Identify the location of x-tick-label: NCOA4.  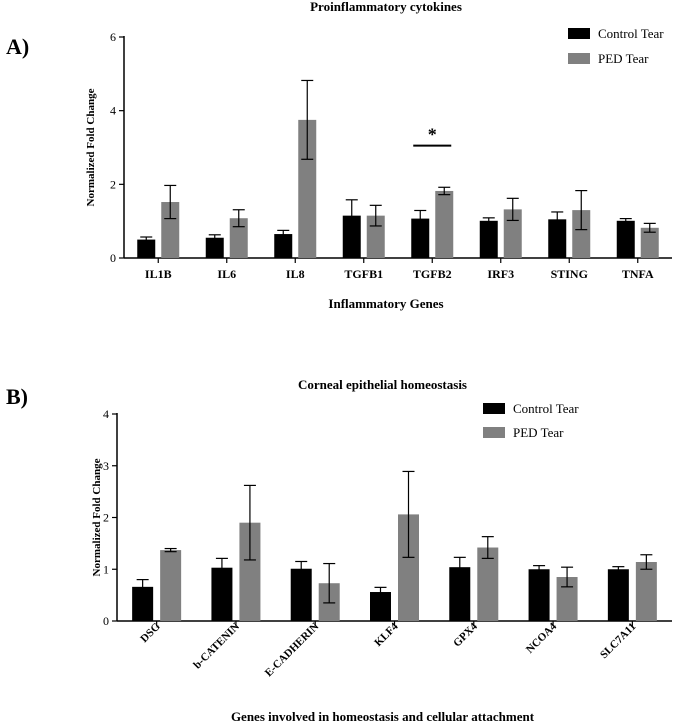
(542, 638).